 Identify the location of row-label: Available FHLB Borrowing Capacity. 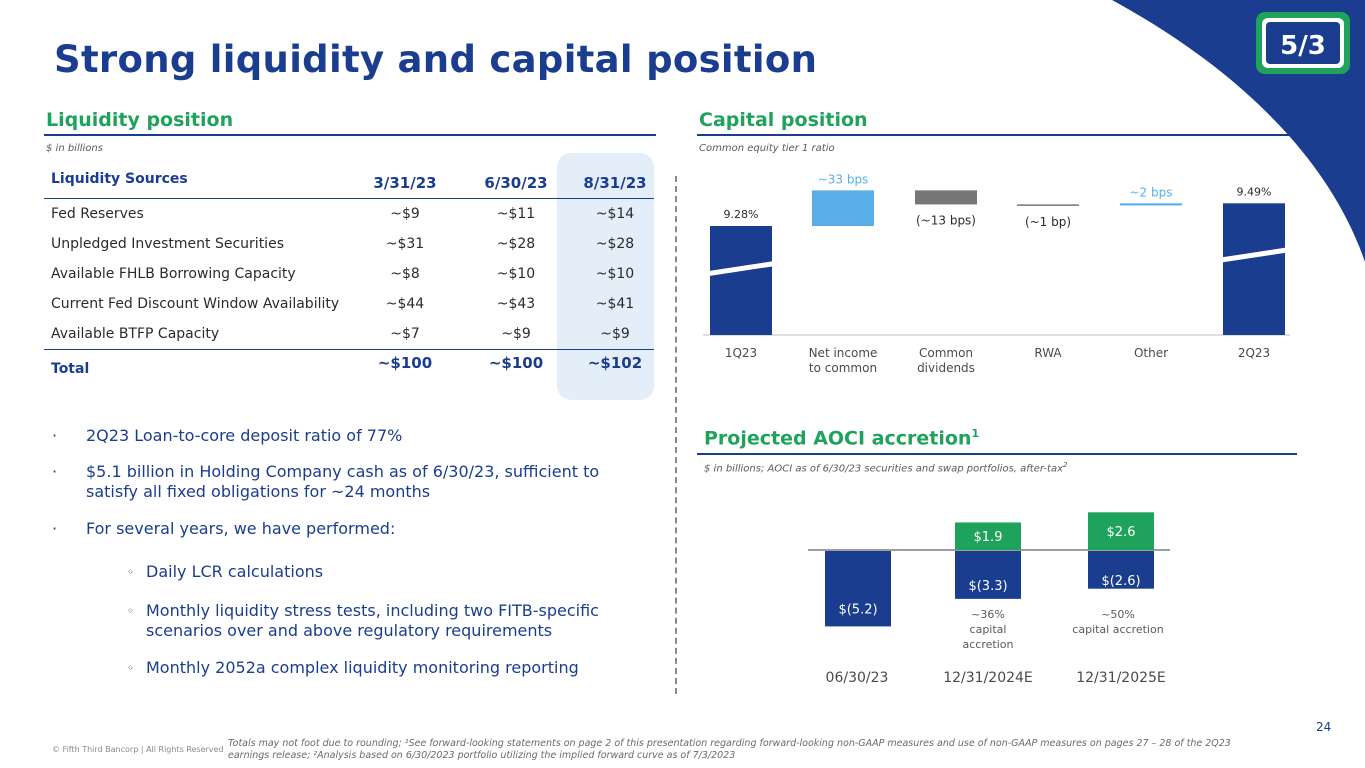
(173, 274).